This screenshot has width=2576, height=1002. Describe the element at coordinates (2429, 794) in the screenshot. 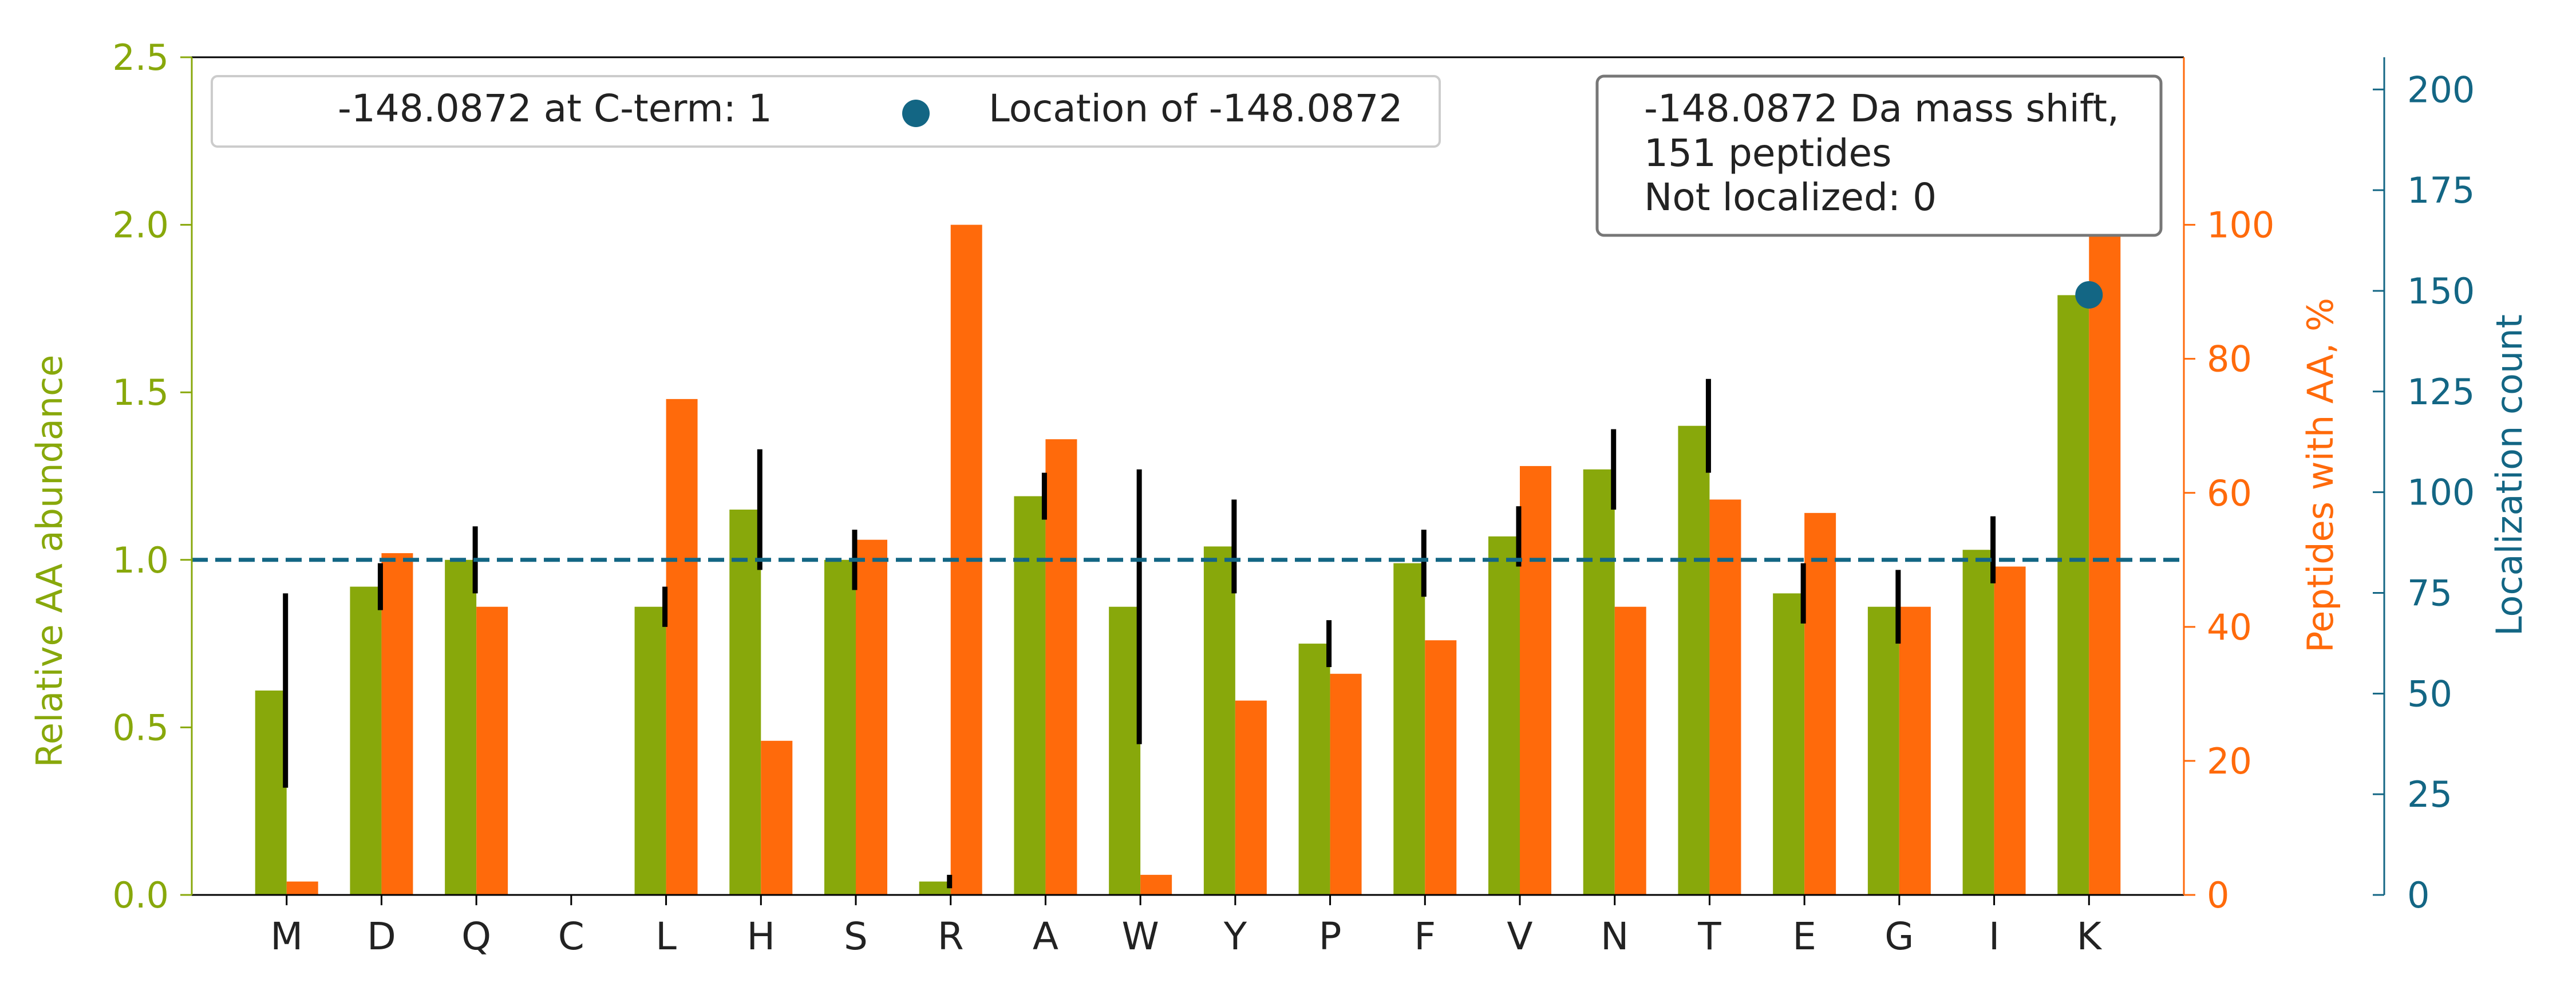

I see `right-count-tick-label: 25` at that location.